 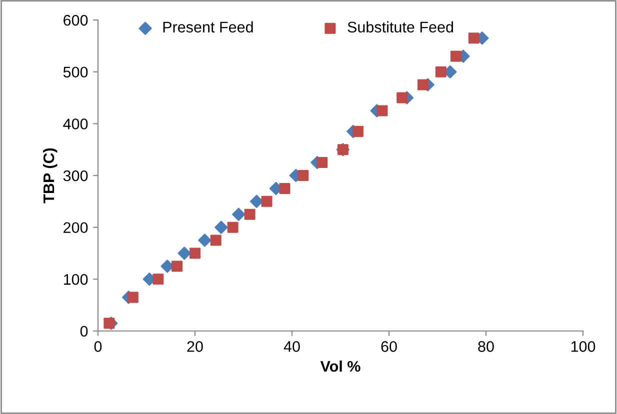 I want to click on legend-label: Present Feed, so click(x=208, y=27).